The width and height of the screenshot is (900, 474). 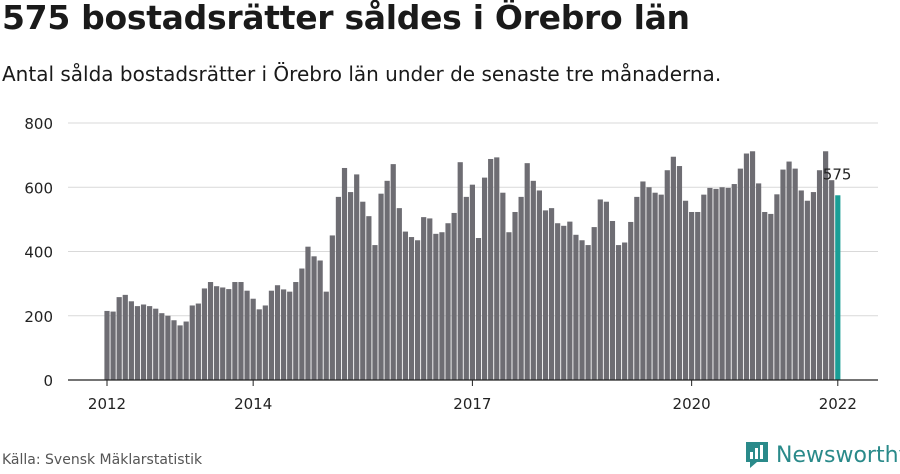 I want to click on chart-title: 575 bostadsrätter såldes i Örebro län, so click(x=346, y=18).